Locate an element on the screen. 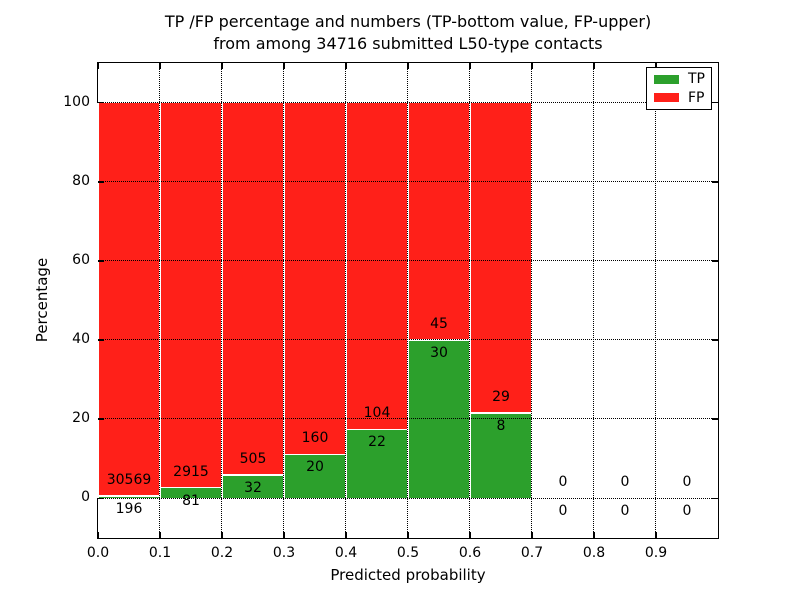  y-tick-label: 60 is located at coordinates (81, 259).